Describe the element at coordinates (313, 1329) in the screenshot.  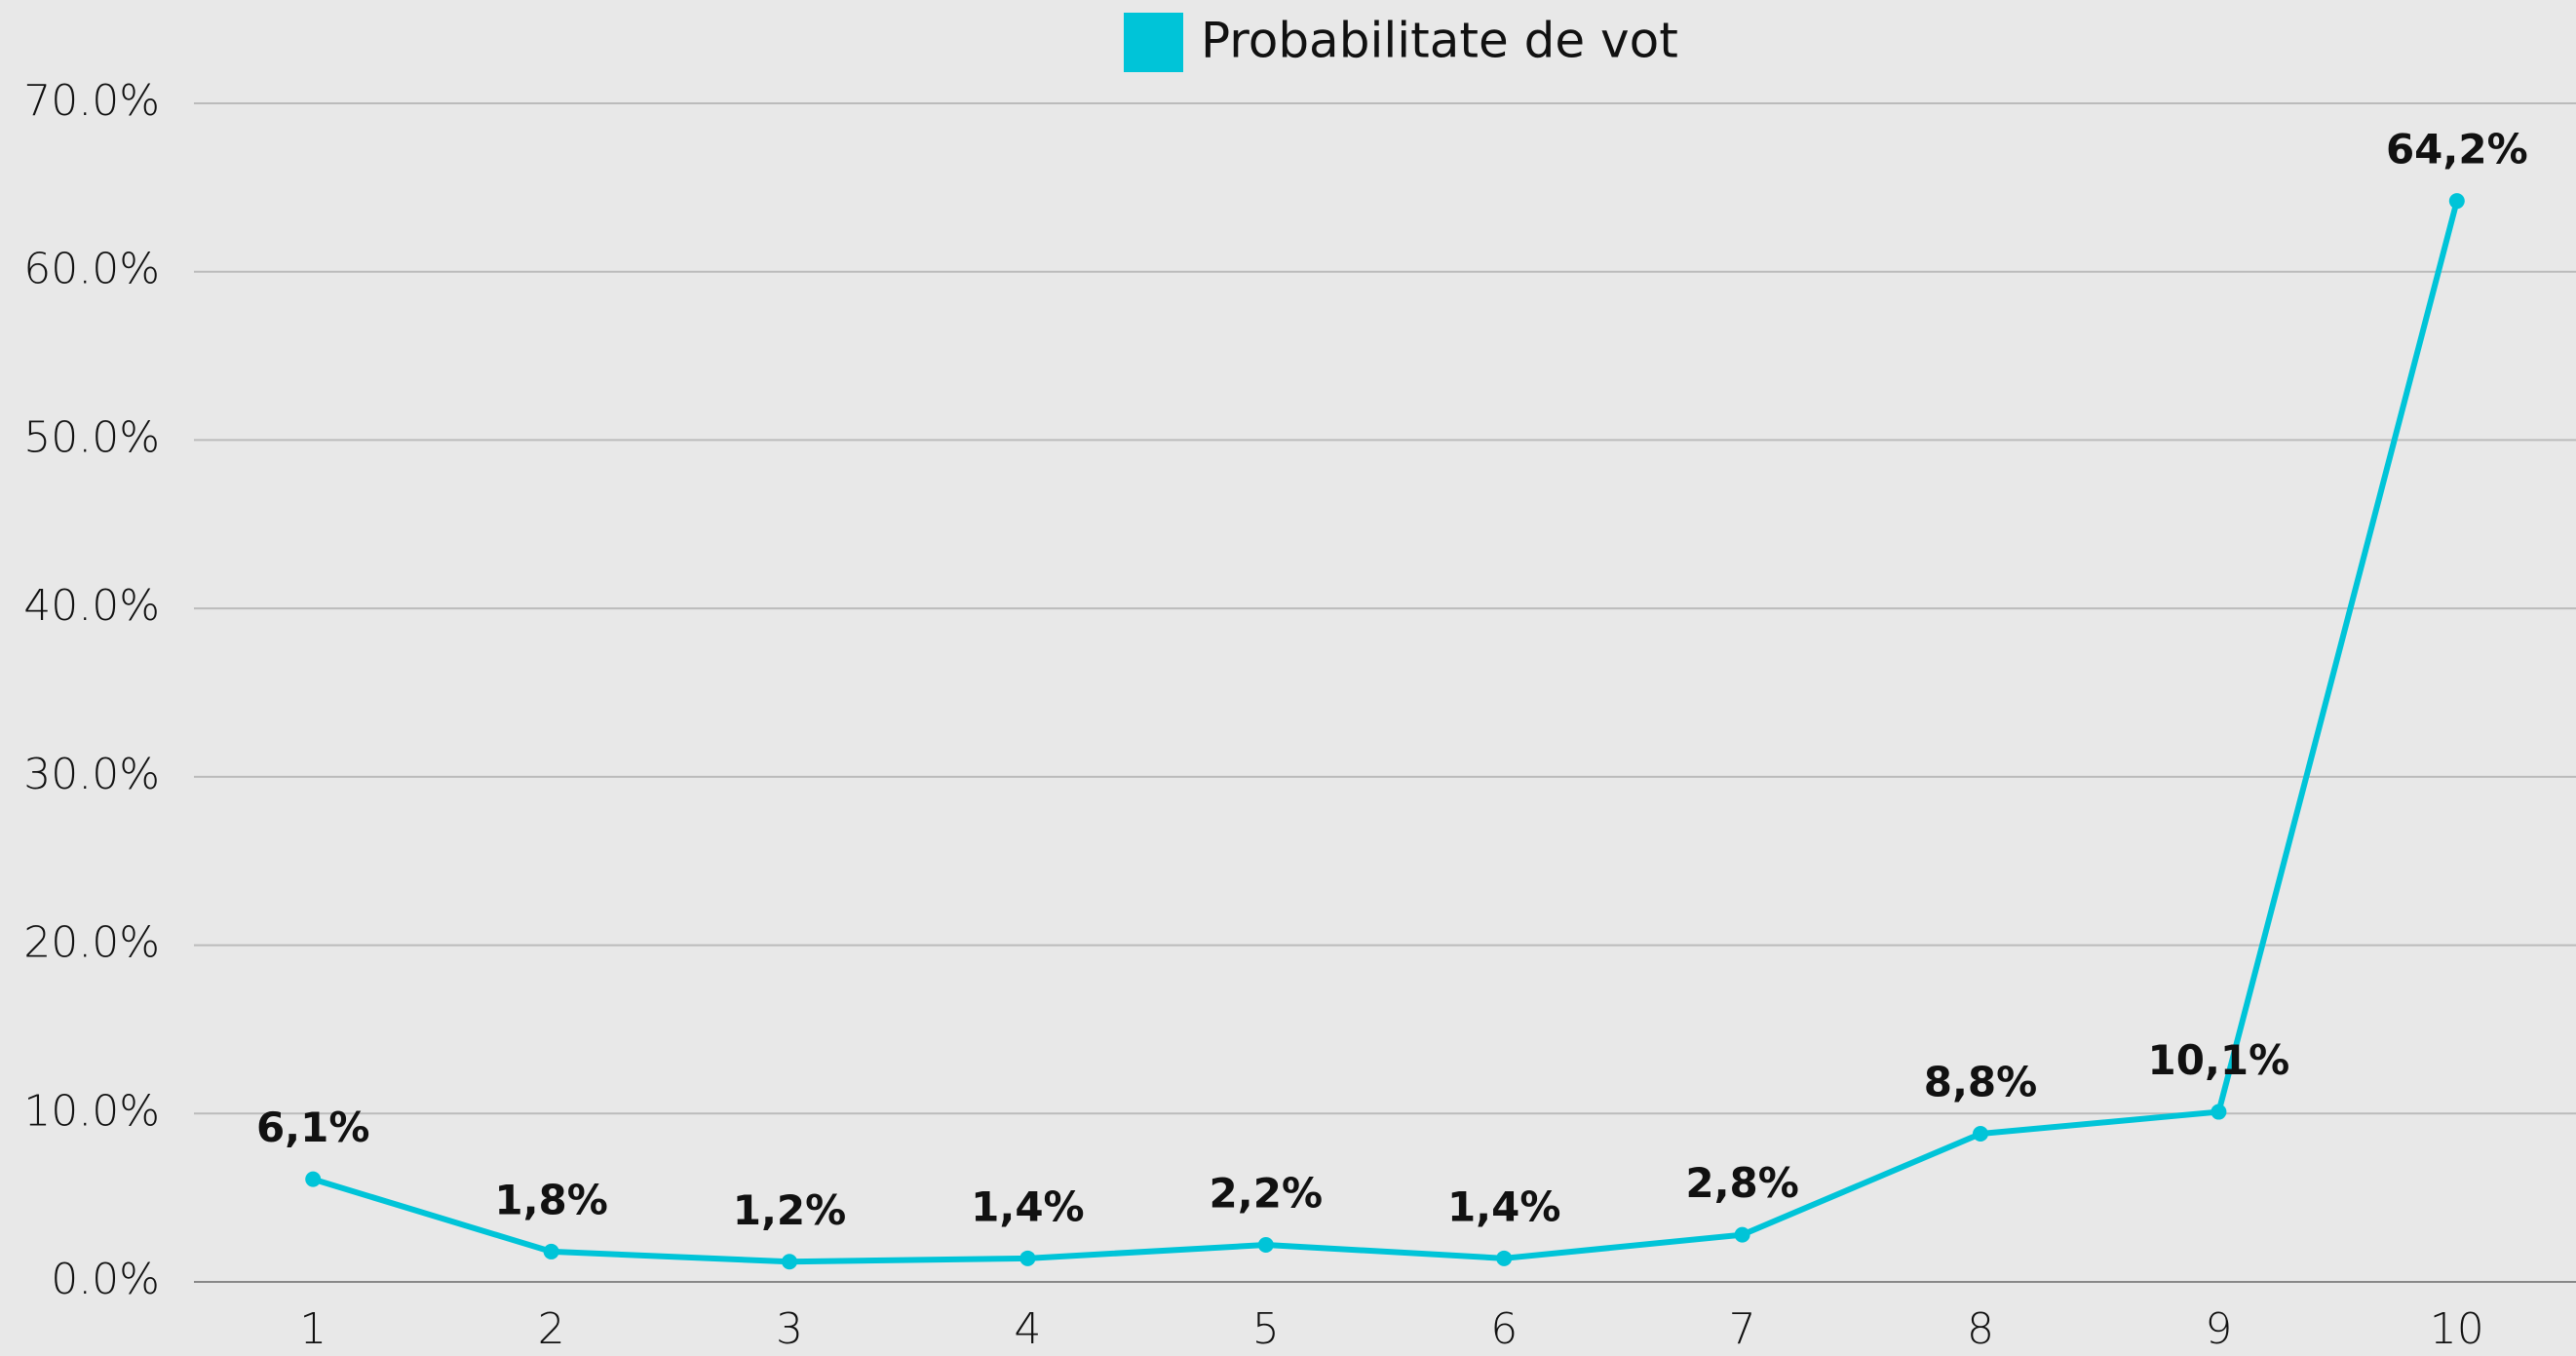
I see `x-tick-label: 1` at that location.